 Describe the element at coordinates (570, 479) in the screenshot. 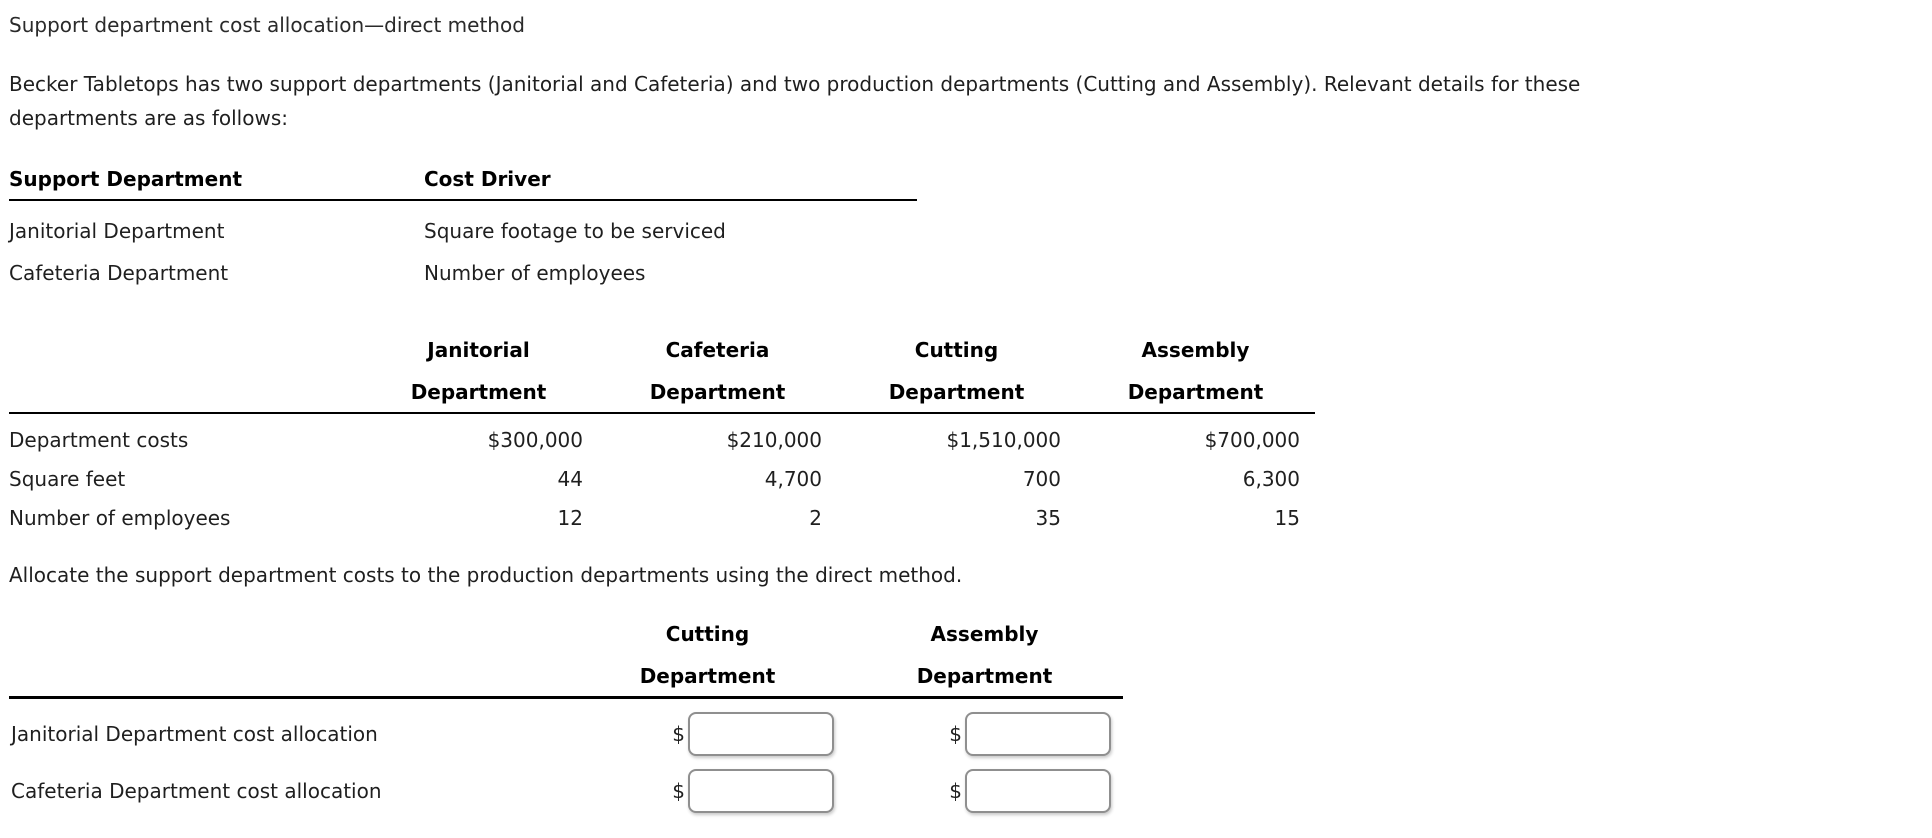

I see `square-feet-janitorial: 44` at that location.